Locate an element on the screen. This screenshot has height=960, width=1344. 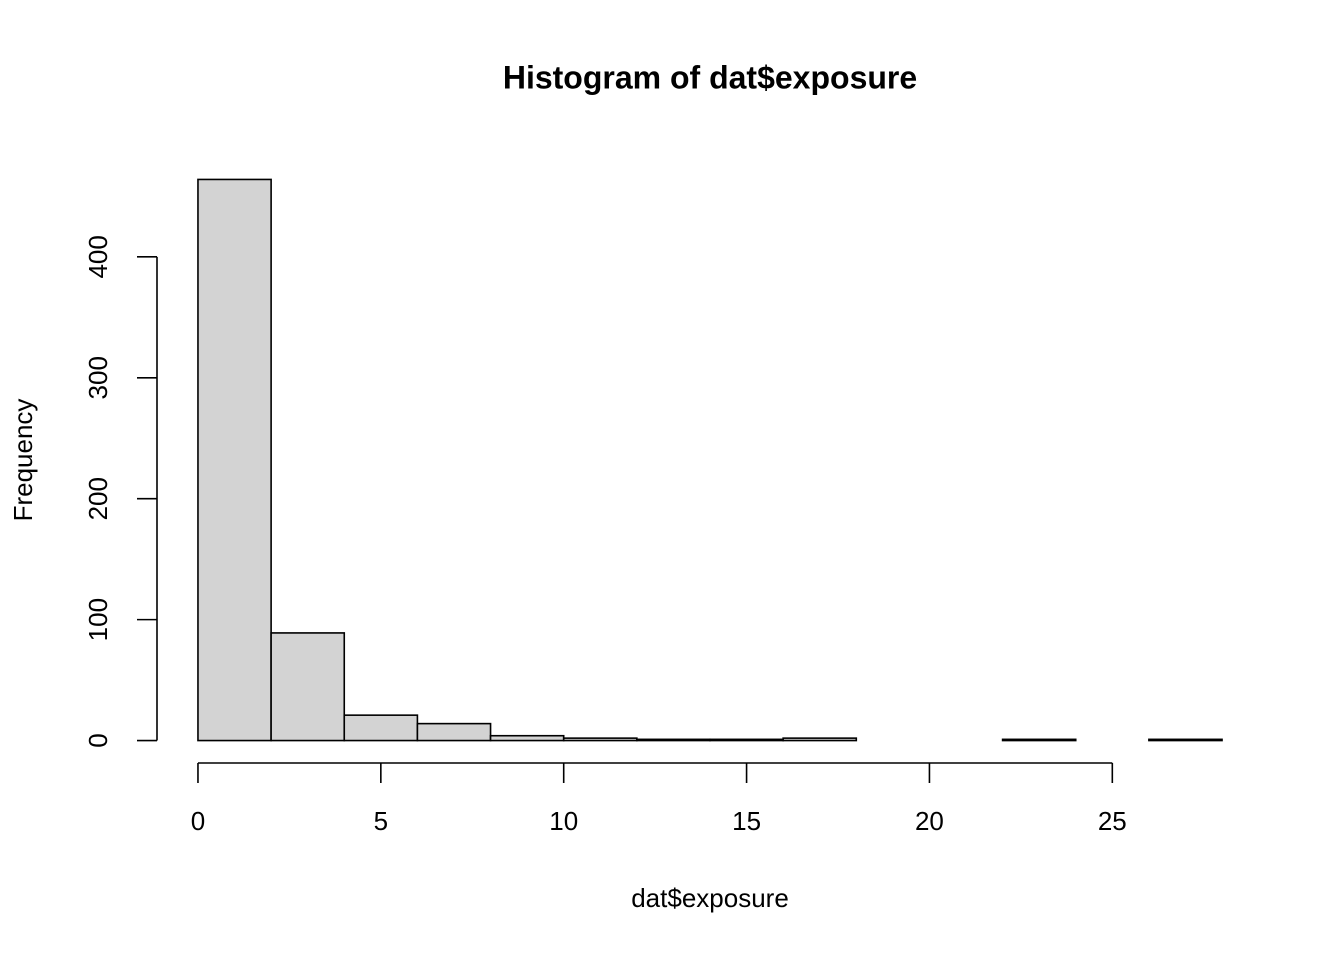
y-axis-label: Frequency is located at coordinates (23, 460).